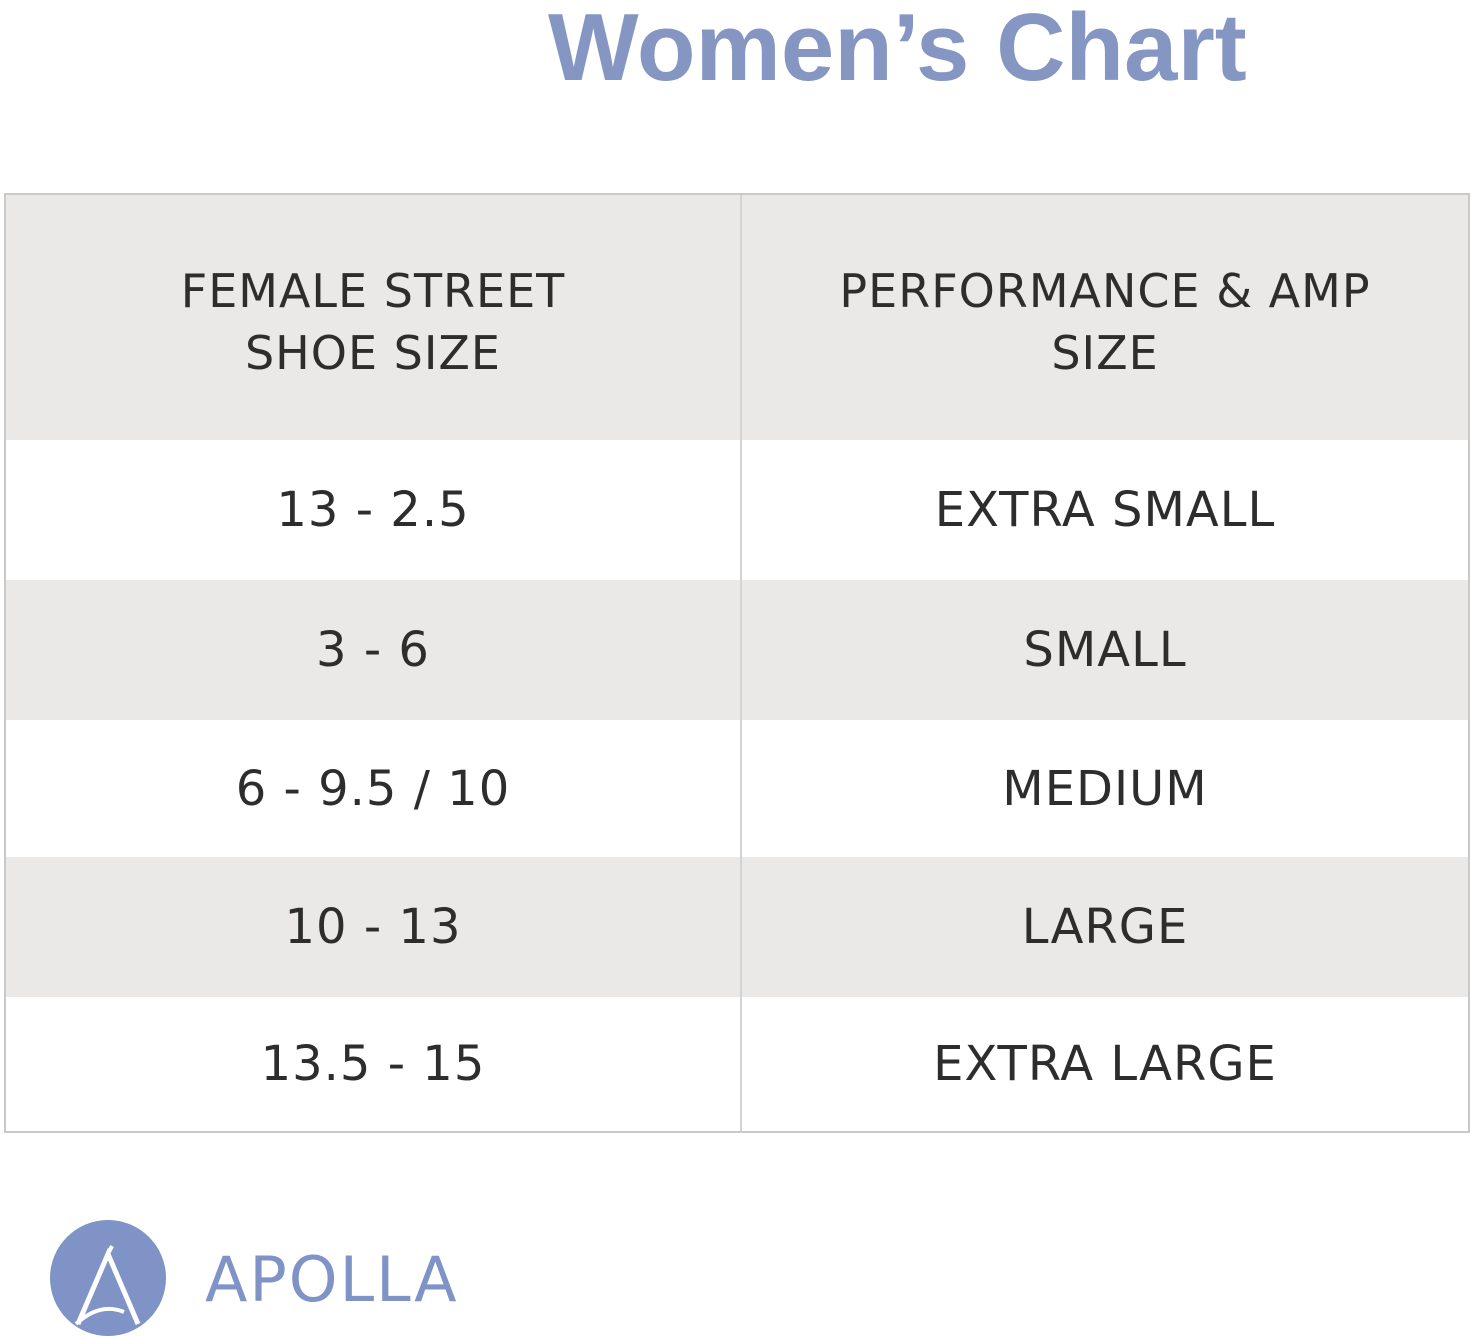 The width and height of the screenshot is (1476, 1339). I want to click on shoe-size-cell: 13 - 2.5, so click(373, 510).